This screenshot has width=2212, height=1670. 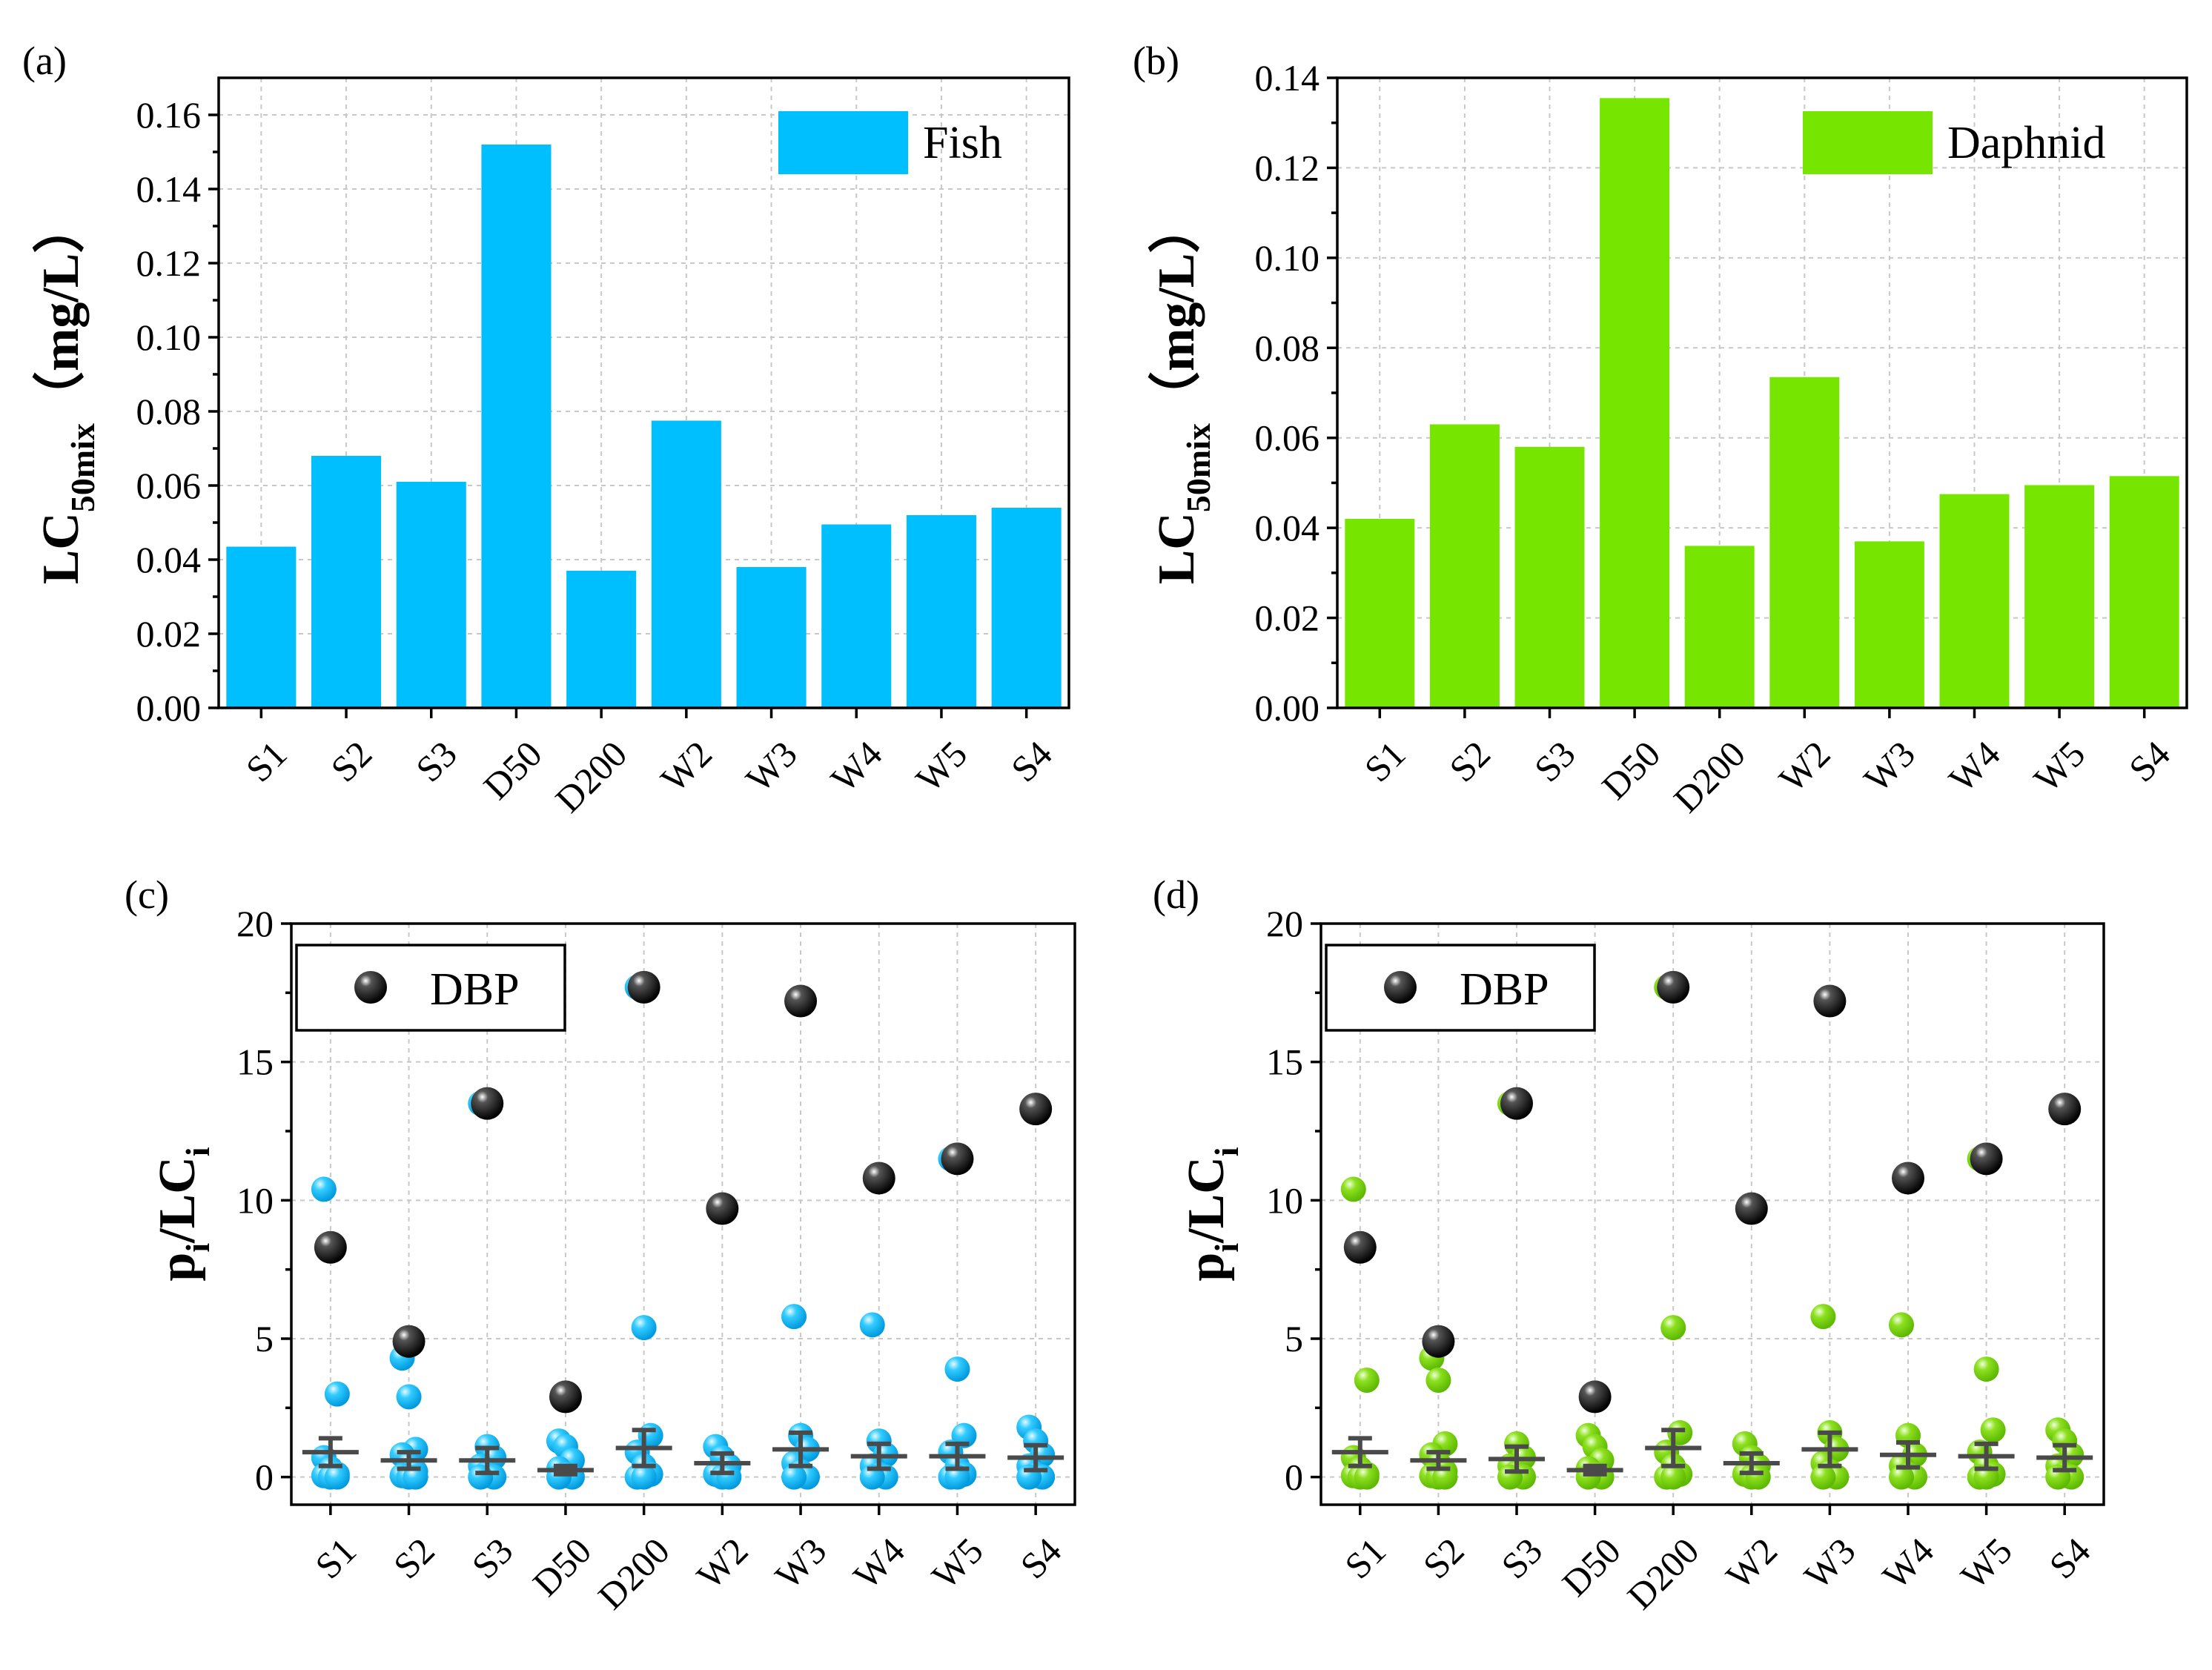 What do you see at coordinates (45, 61) in the screenshot?
I see `panel-label: (a)` at bounding box center [45, 61].